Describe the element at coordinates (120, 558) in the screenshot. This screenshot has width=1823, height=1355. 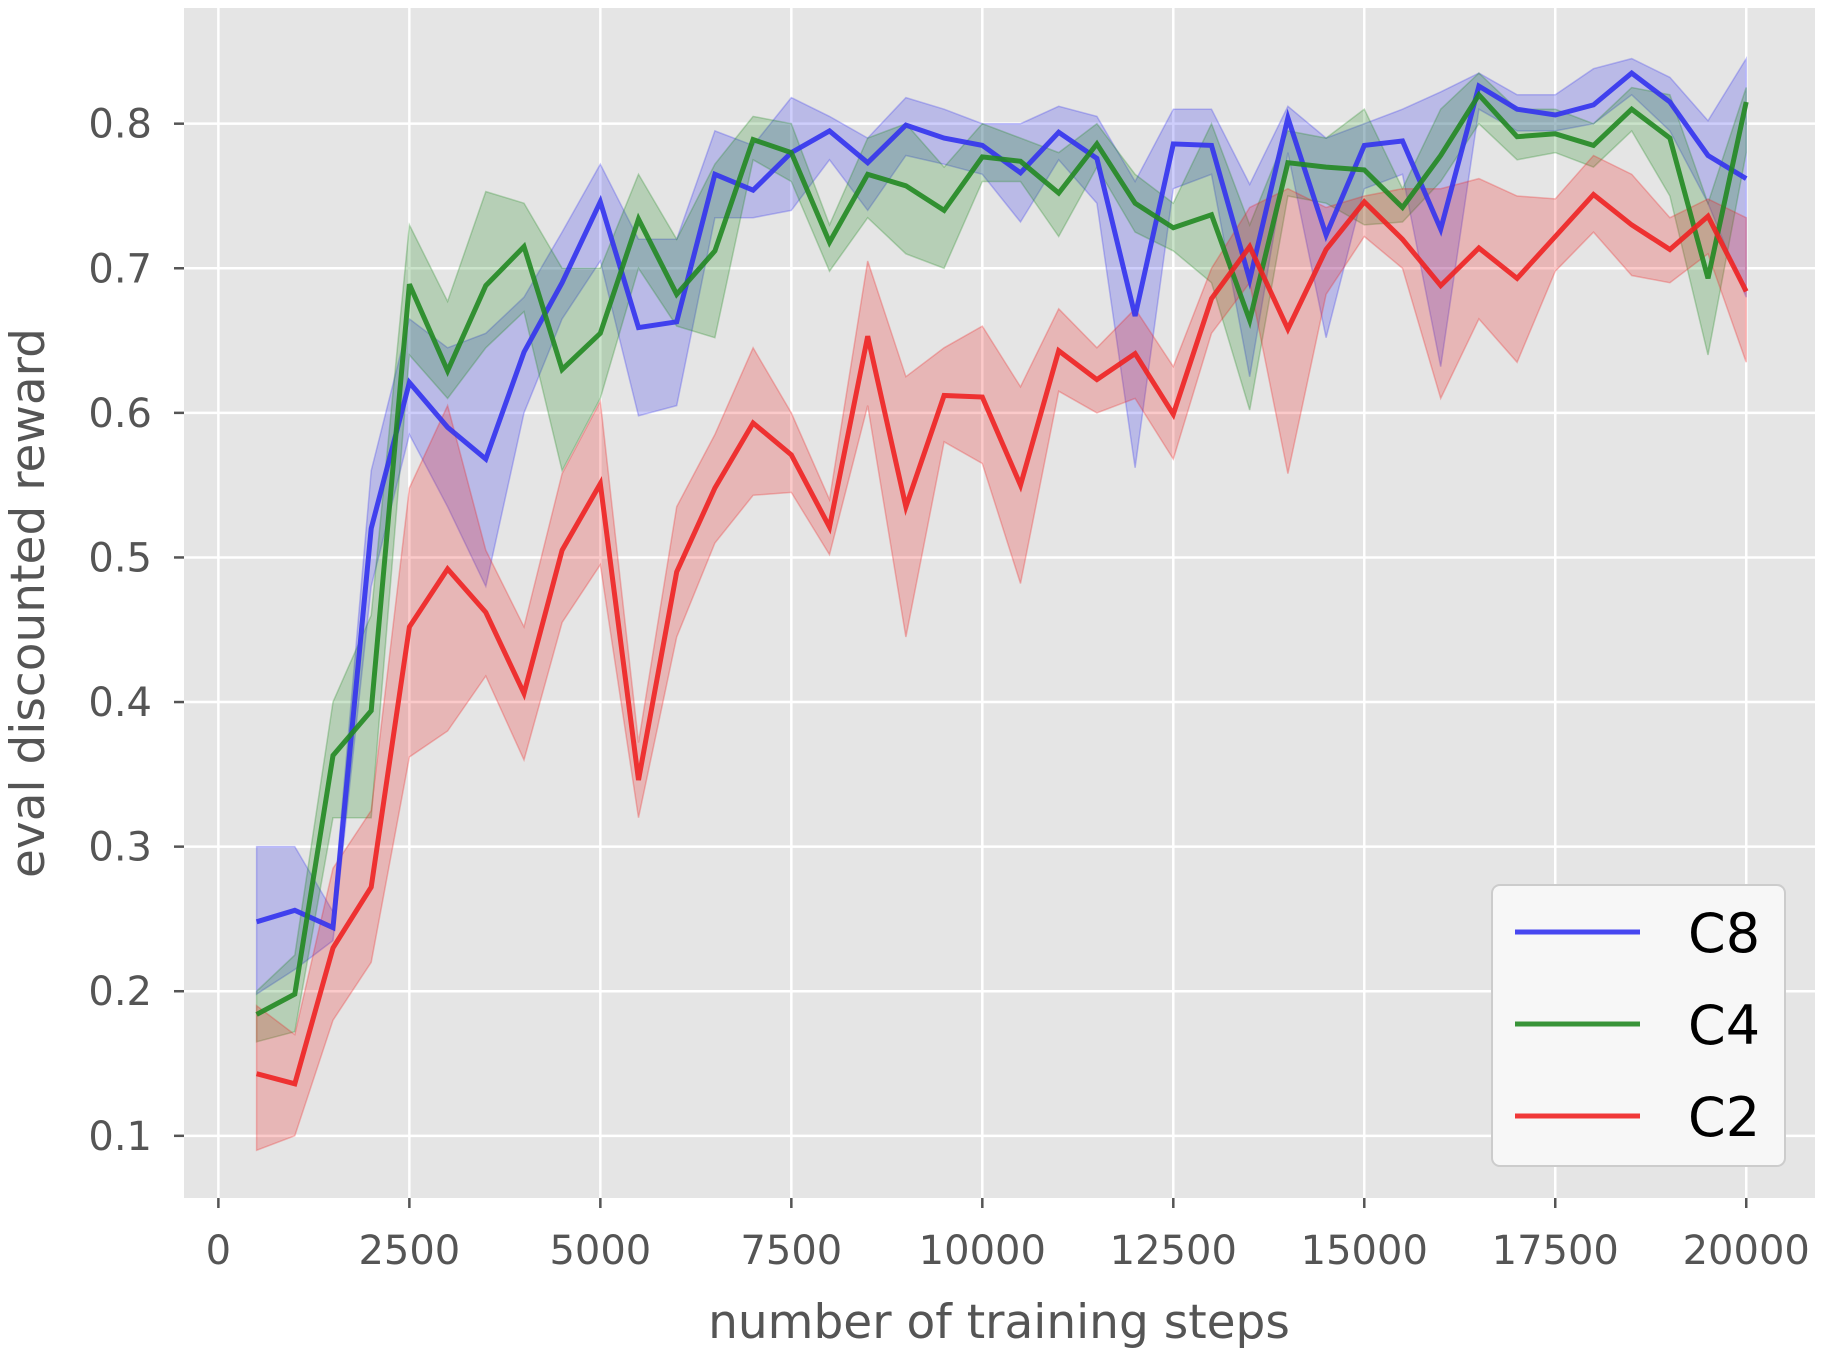
I see `y-tick-label: 0.5` at that location.